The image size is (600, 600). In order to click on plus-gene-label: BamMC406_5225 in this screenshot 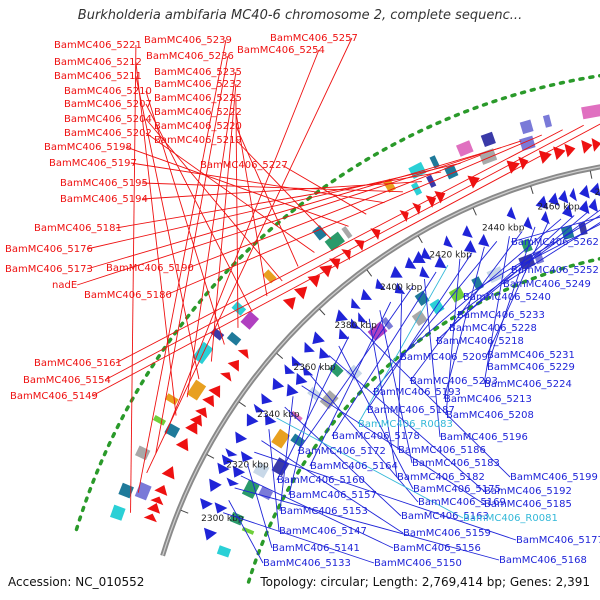, I will do `click(198, 98)`.